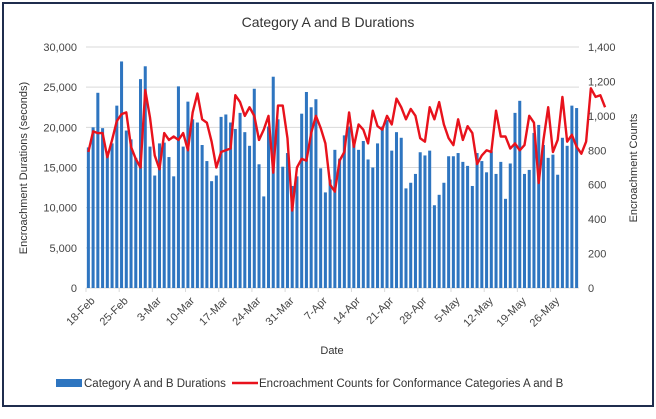  Describe the element at coordinates (60, 168) in the screenshot. I see `y-axis-left: 0 5,000 10,000 15,000 20,000 25,000 30,000` at that location.